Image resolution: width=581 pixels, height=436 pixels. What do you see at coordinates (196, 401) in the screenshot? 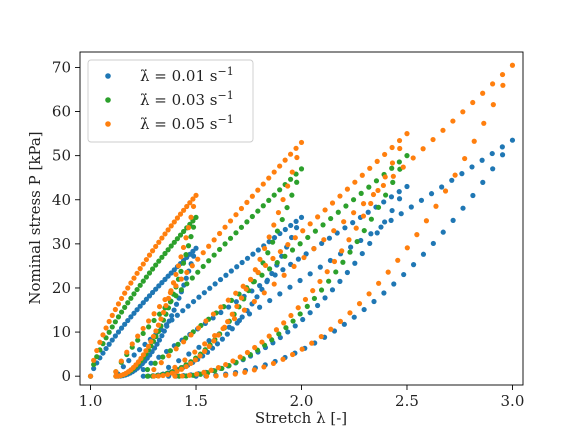
I see `x-tick-label: 1.5` at bounding box center [196, 401].